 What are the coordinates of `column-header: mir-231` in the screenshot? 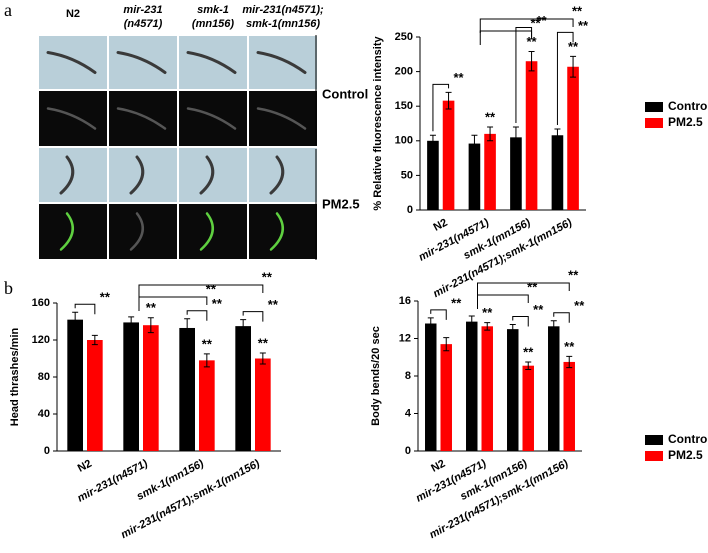 It's located at (142, 10).